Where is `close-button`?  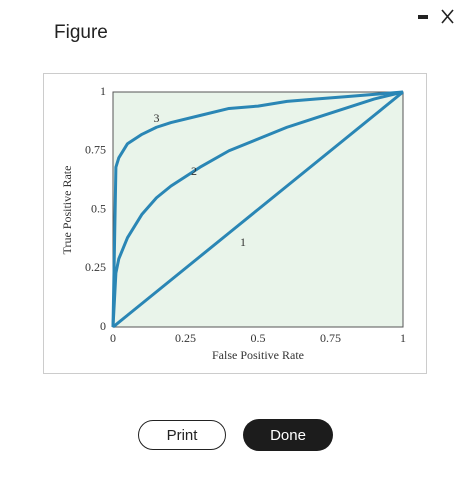
close-button is located at coordinates (447, 16).